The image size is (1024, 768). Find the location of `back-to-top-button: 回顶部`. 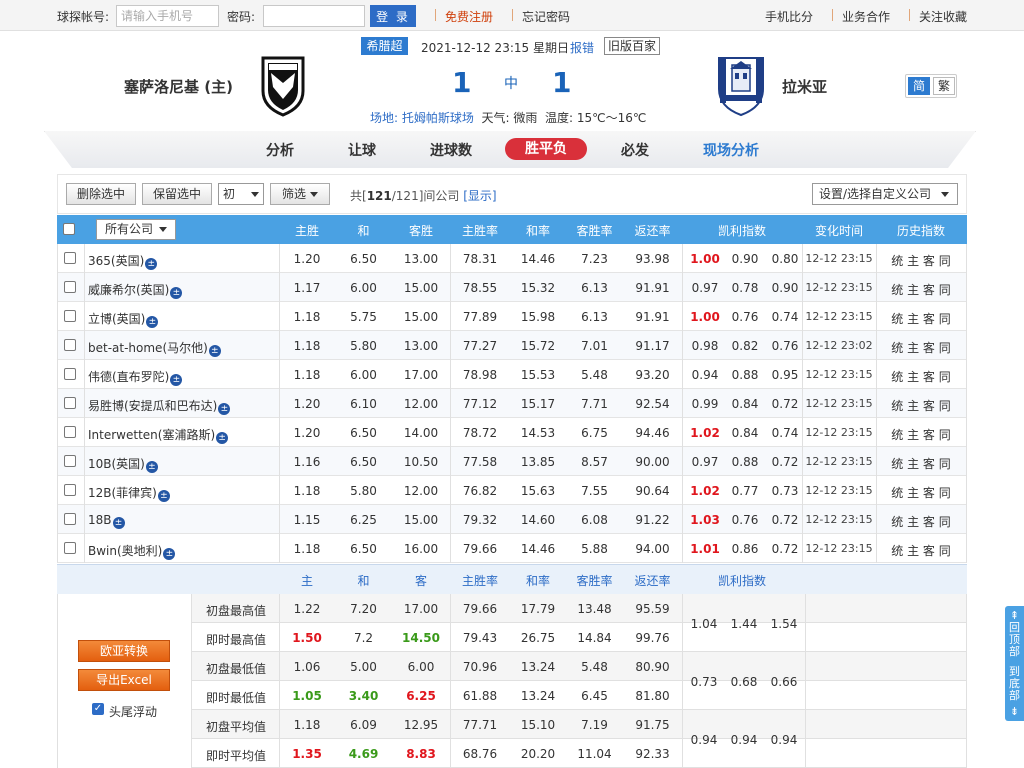

back-to-top-button: 回顶部 is located at coordinates (1014, 639).